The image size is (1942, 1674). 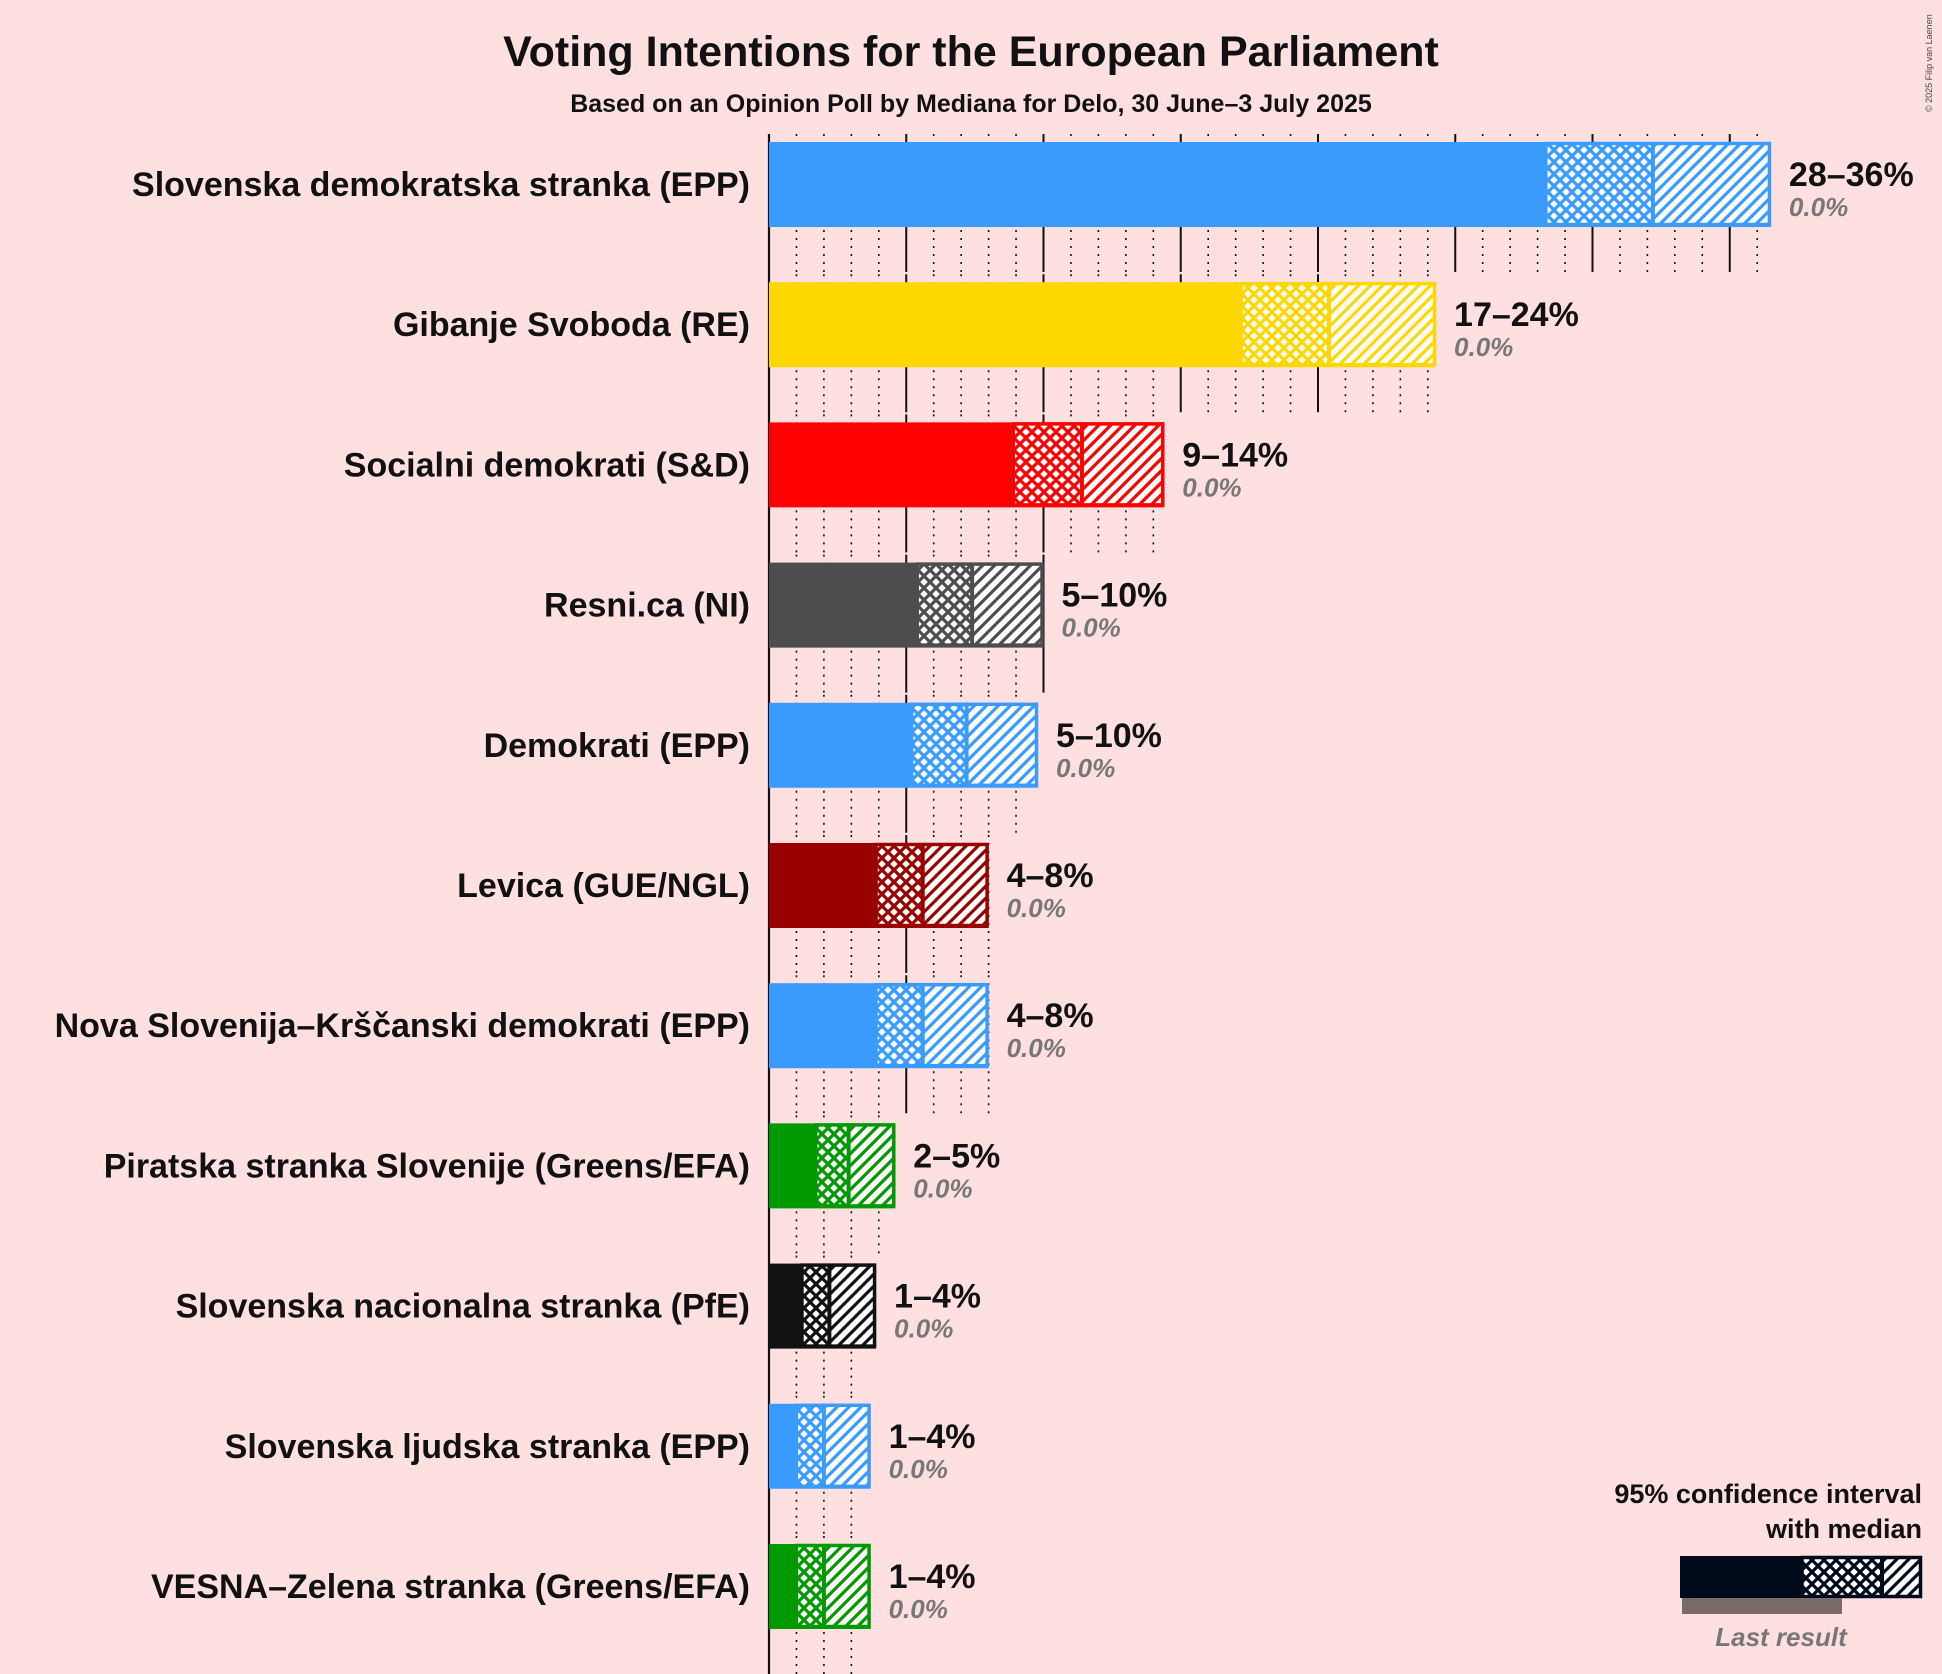 What do you see at coordinates (1768, 1494) in the screenshot?
I see `legend-title-line1: 95% confidence interval` at bounding box center [1768, 1494].